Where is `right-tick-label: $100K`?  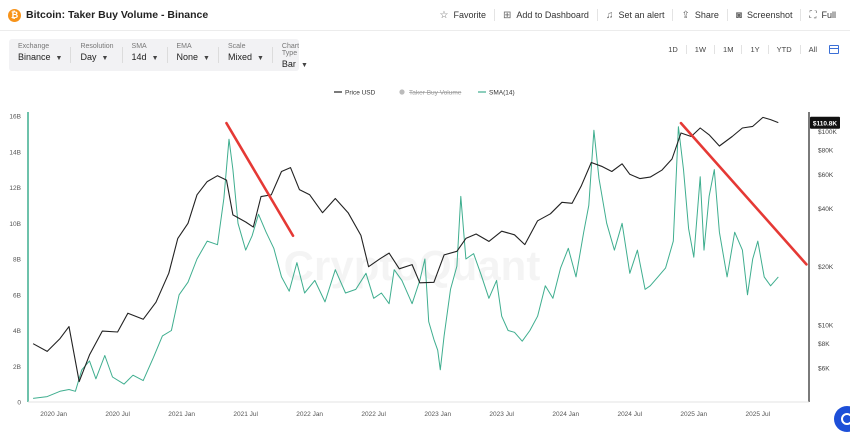 right-tick-label: $100K is located at coordinates (827, 132).